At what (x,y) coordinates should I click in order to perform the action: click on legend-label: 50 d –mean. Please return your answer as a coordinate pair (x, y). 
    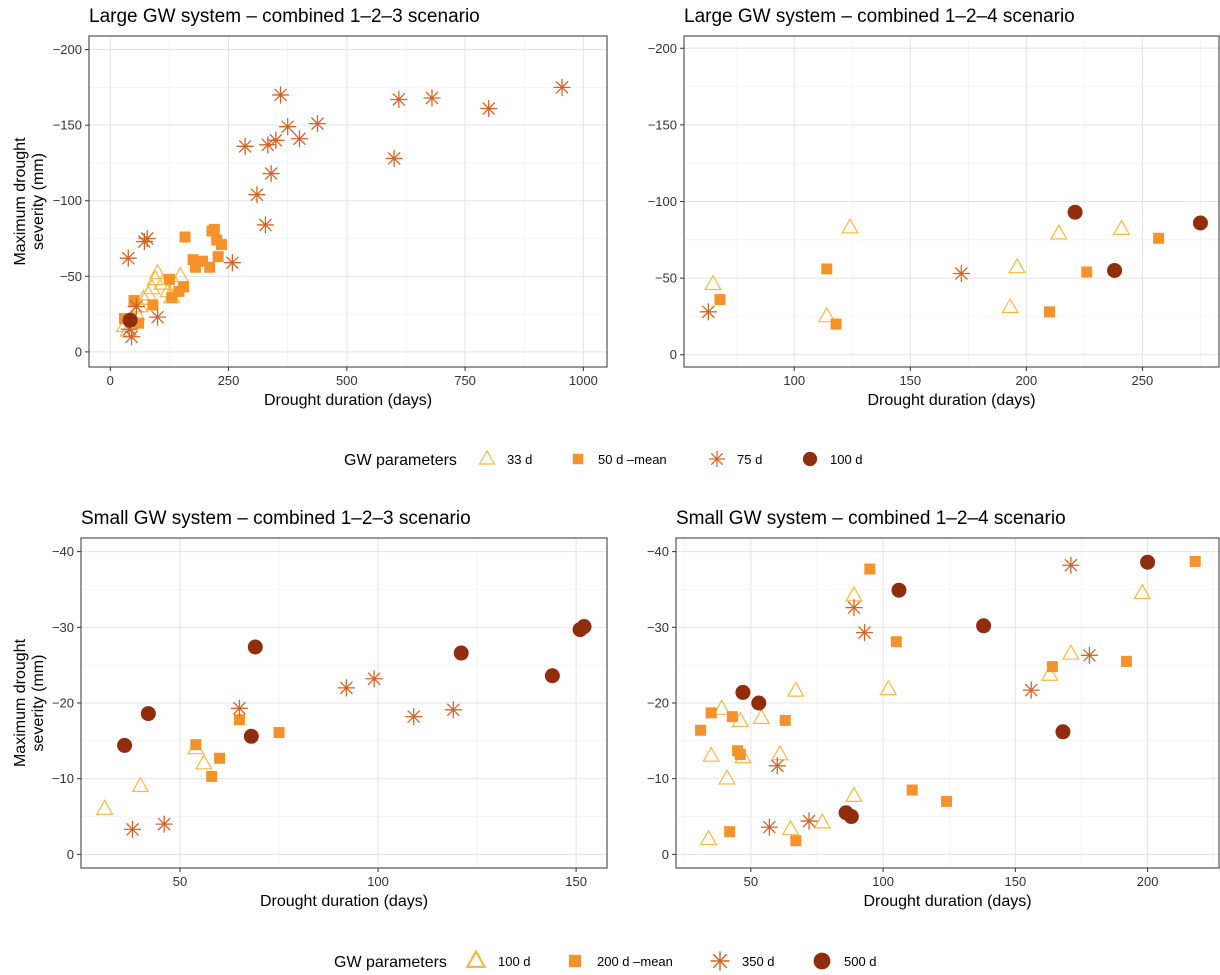
    Looking at the image, I should click on (632, 459).